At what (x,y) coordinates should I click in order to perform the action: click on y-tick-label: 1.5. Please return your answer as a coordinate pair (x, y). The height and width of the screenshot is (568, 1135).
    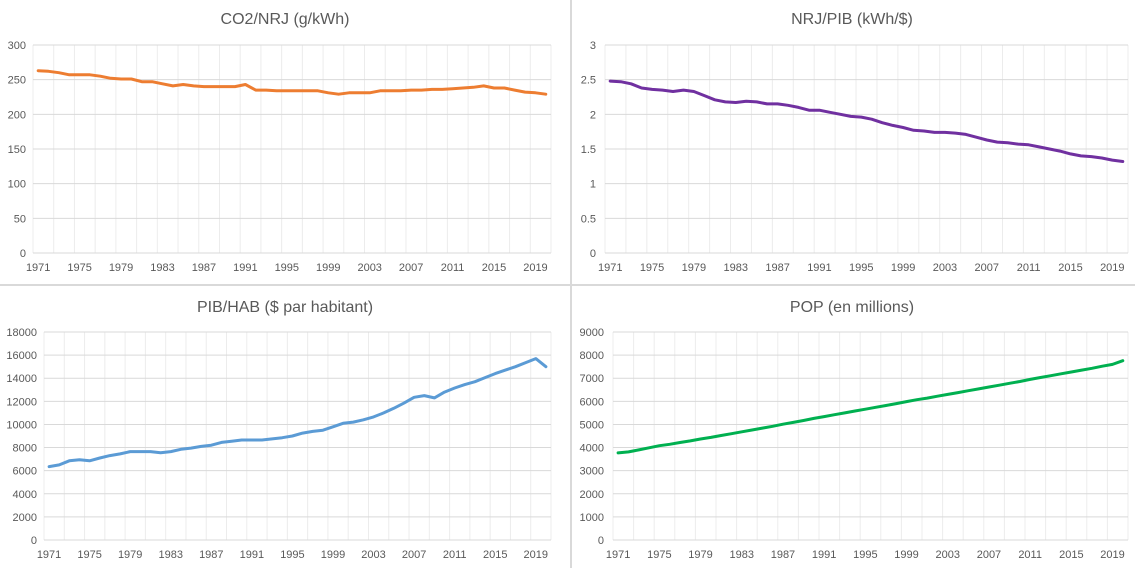
    Looking at the image, I should click on (588, 150).